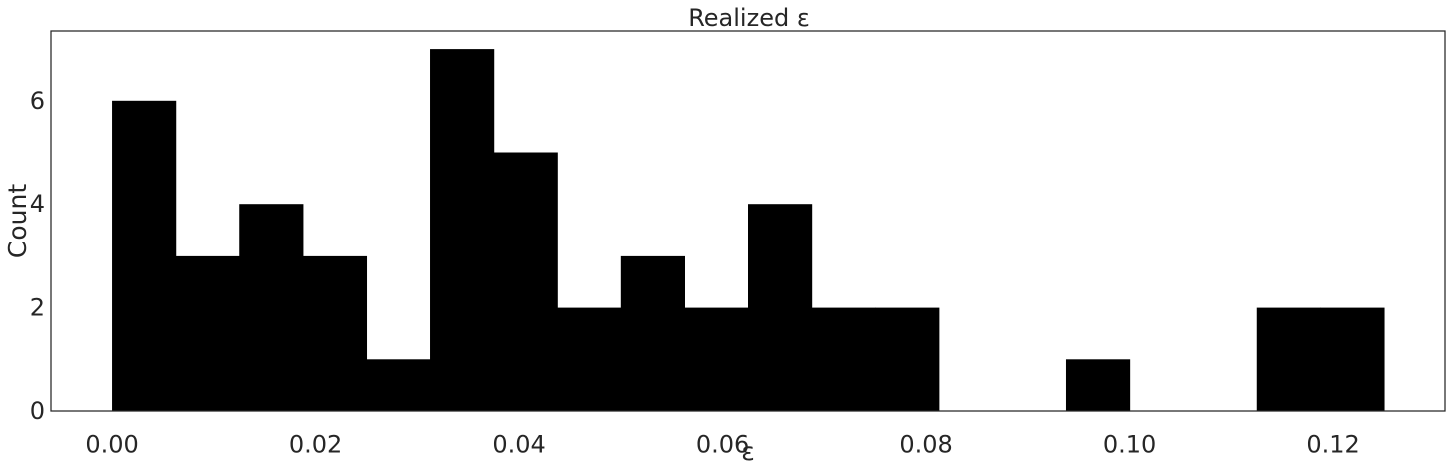 This screenshot has height=472, width=1453. Describe the element at coordinates (37, 411) in the screenshot. I see `y-tick-label: 0` at that location.